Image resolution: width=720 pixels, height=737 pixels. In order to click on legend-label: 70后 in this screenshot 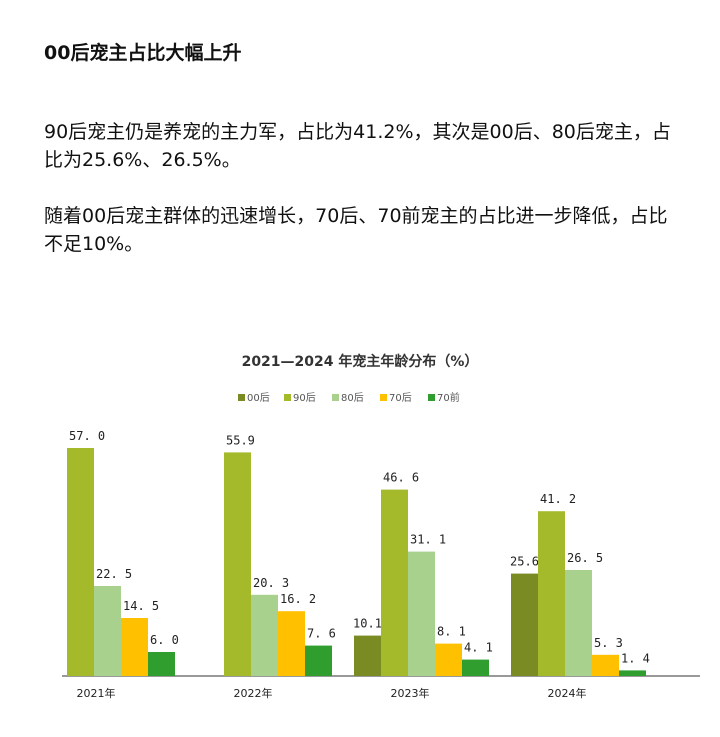, I will do `click(400, 398)`.